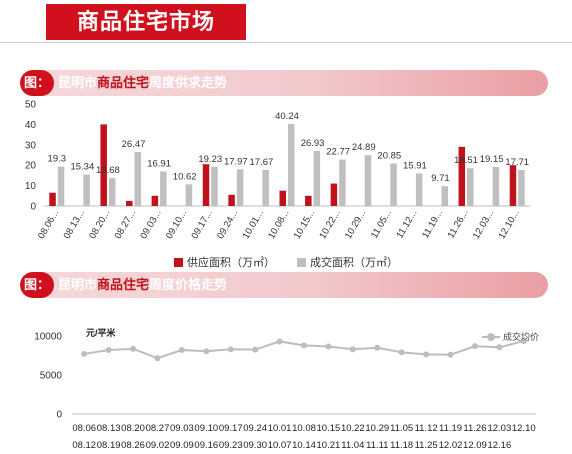 The height and width of the screenshot is (454, 572). I want to click on transaction-data-label: 26.47, so click(134, 144).